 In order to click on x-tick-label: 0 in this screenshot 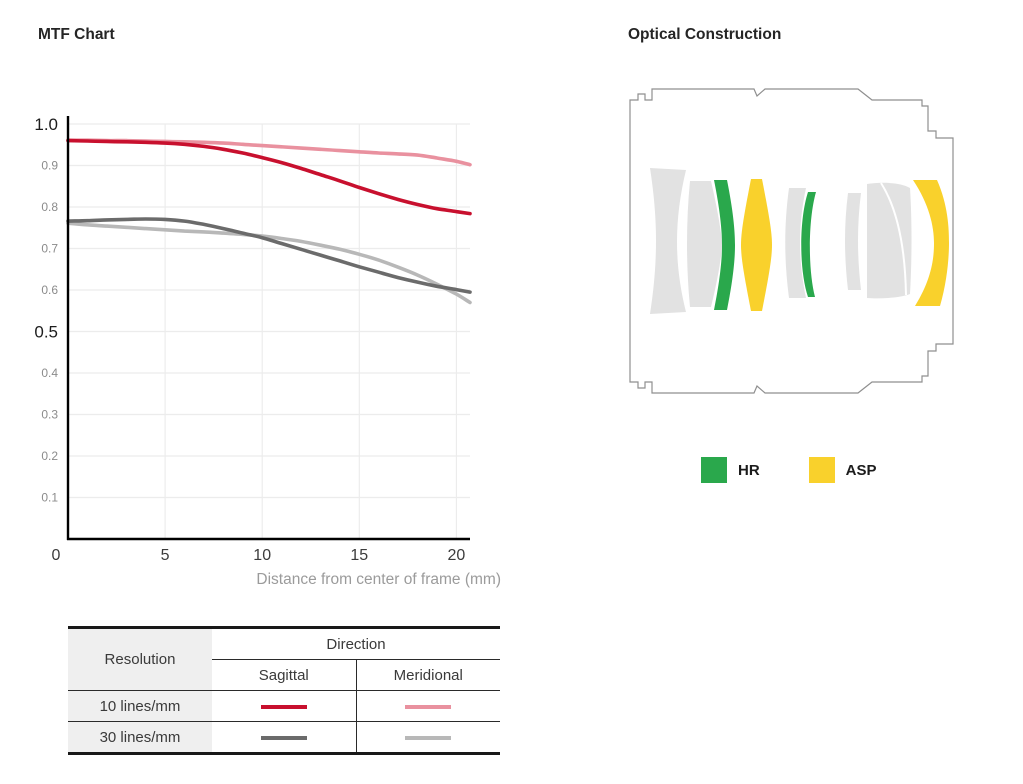, I will do `click(56, 555)`.